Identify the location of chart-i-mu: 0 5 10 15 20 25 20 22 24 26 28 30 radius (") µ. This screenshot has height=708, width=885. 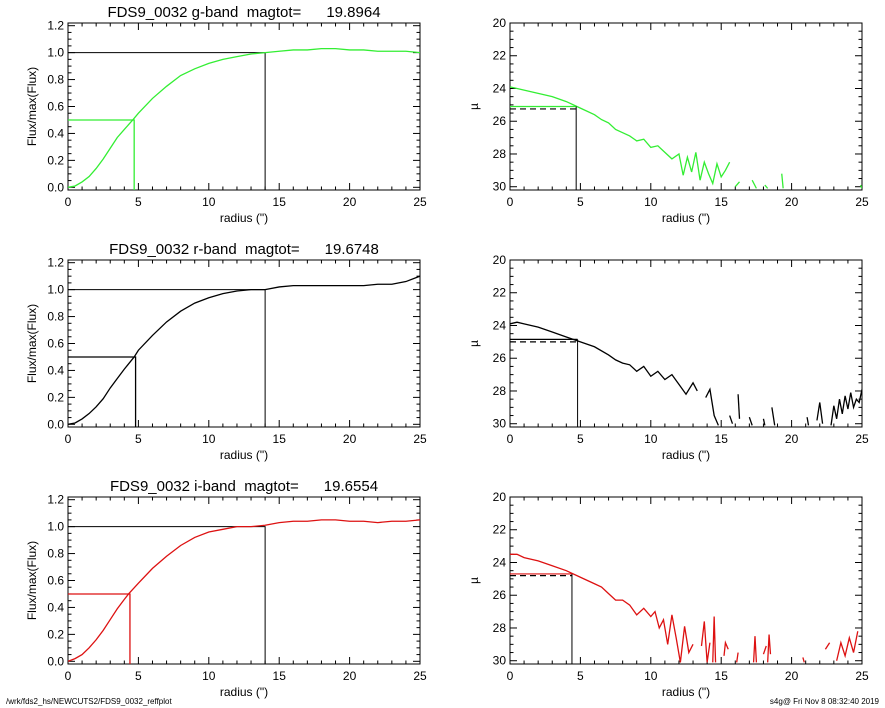
(668, 594).